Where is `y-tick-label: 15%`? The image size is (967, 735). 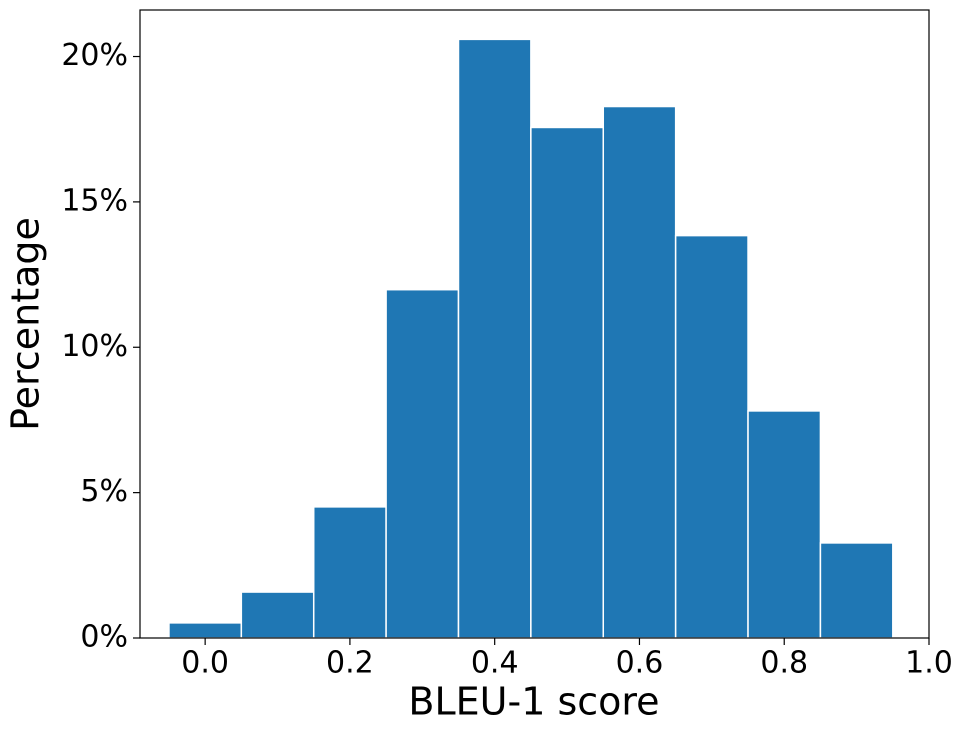 y-tick-label: 15% is located at coordinates (94, 200).